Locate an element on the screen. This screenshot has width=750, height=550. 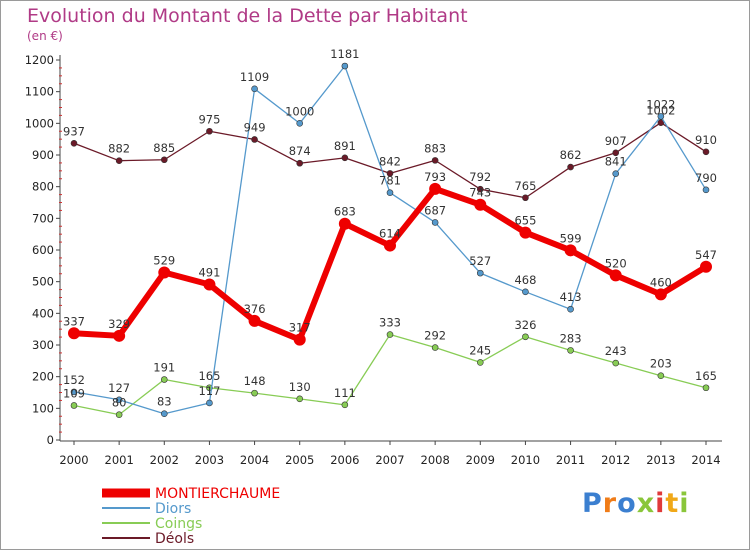
x-tick-label: 2010 is located at coordinates (525, 460).